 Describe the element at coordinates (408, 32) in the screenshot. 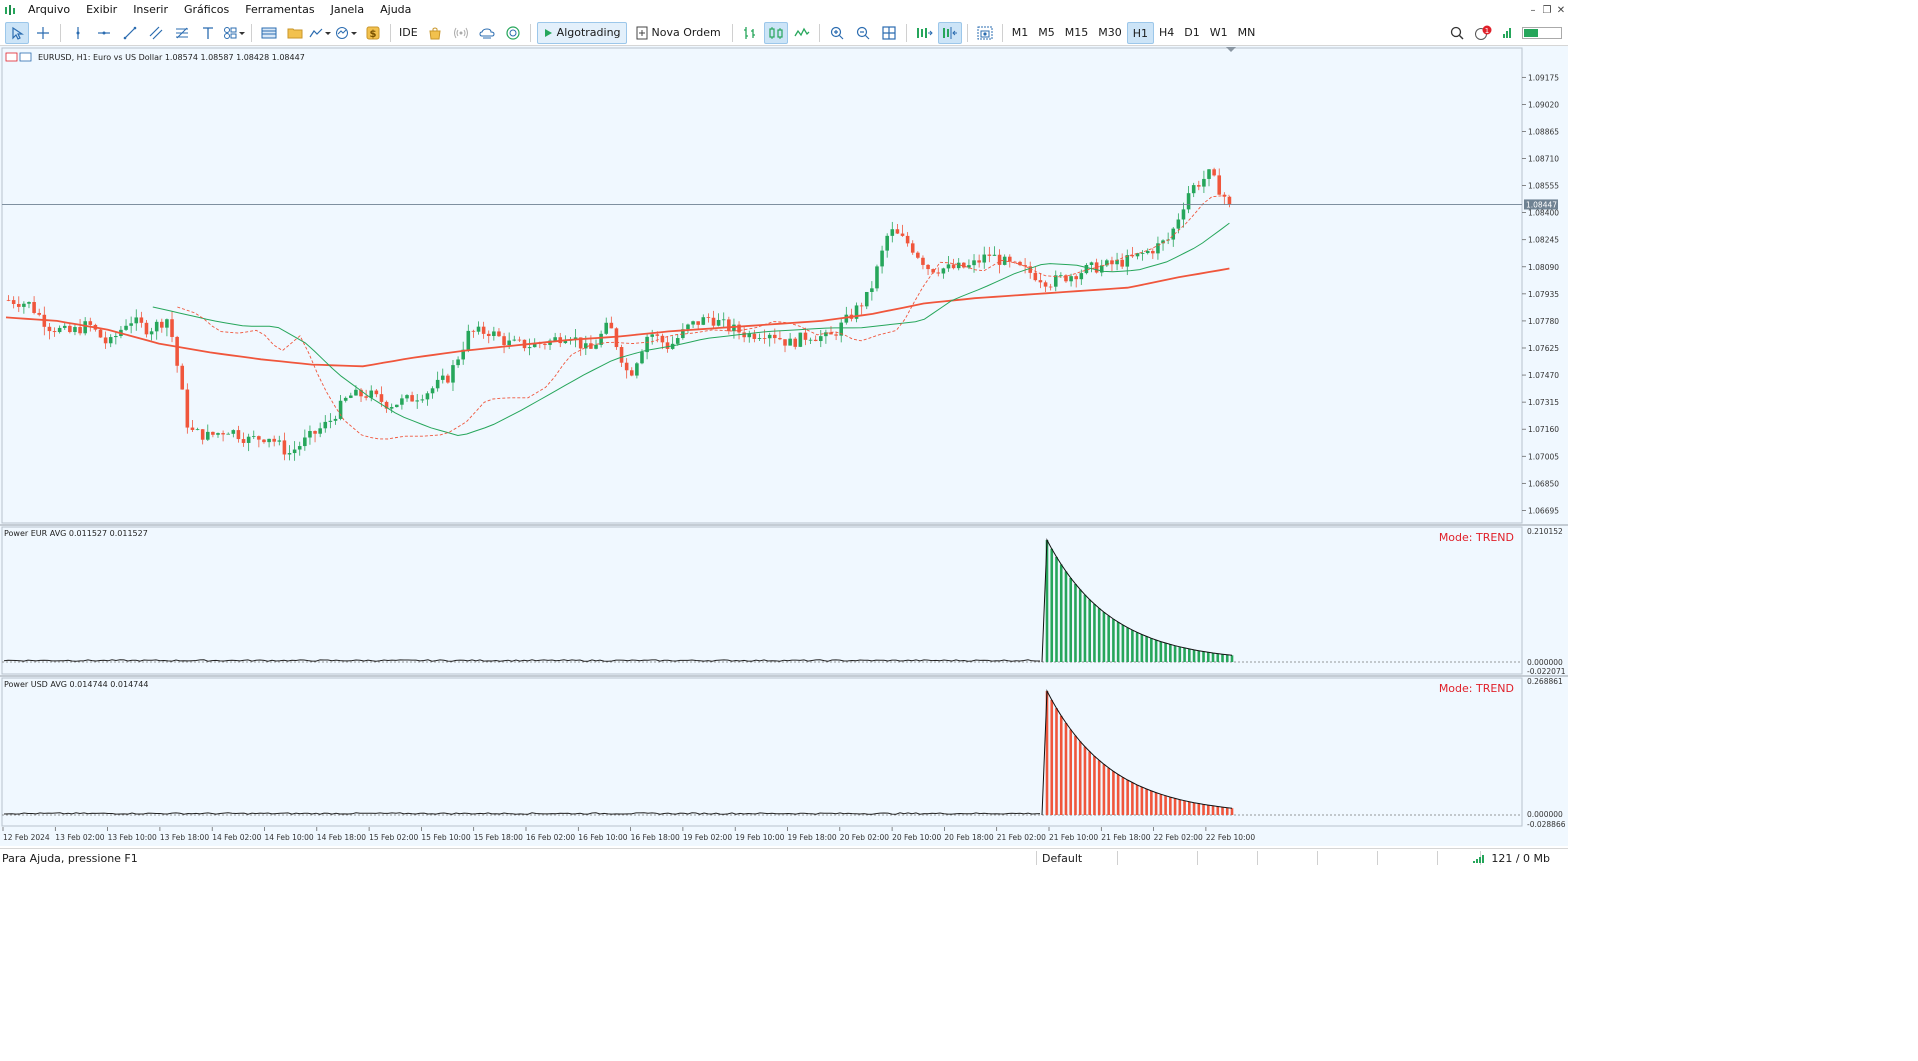

I see `ide-button: IDE` at that location.